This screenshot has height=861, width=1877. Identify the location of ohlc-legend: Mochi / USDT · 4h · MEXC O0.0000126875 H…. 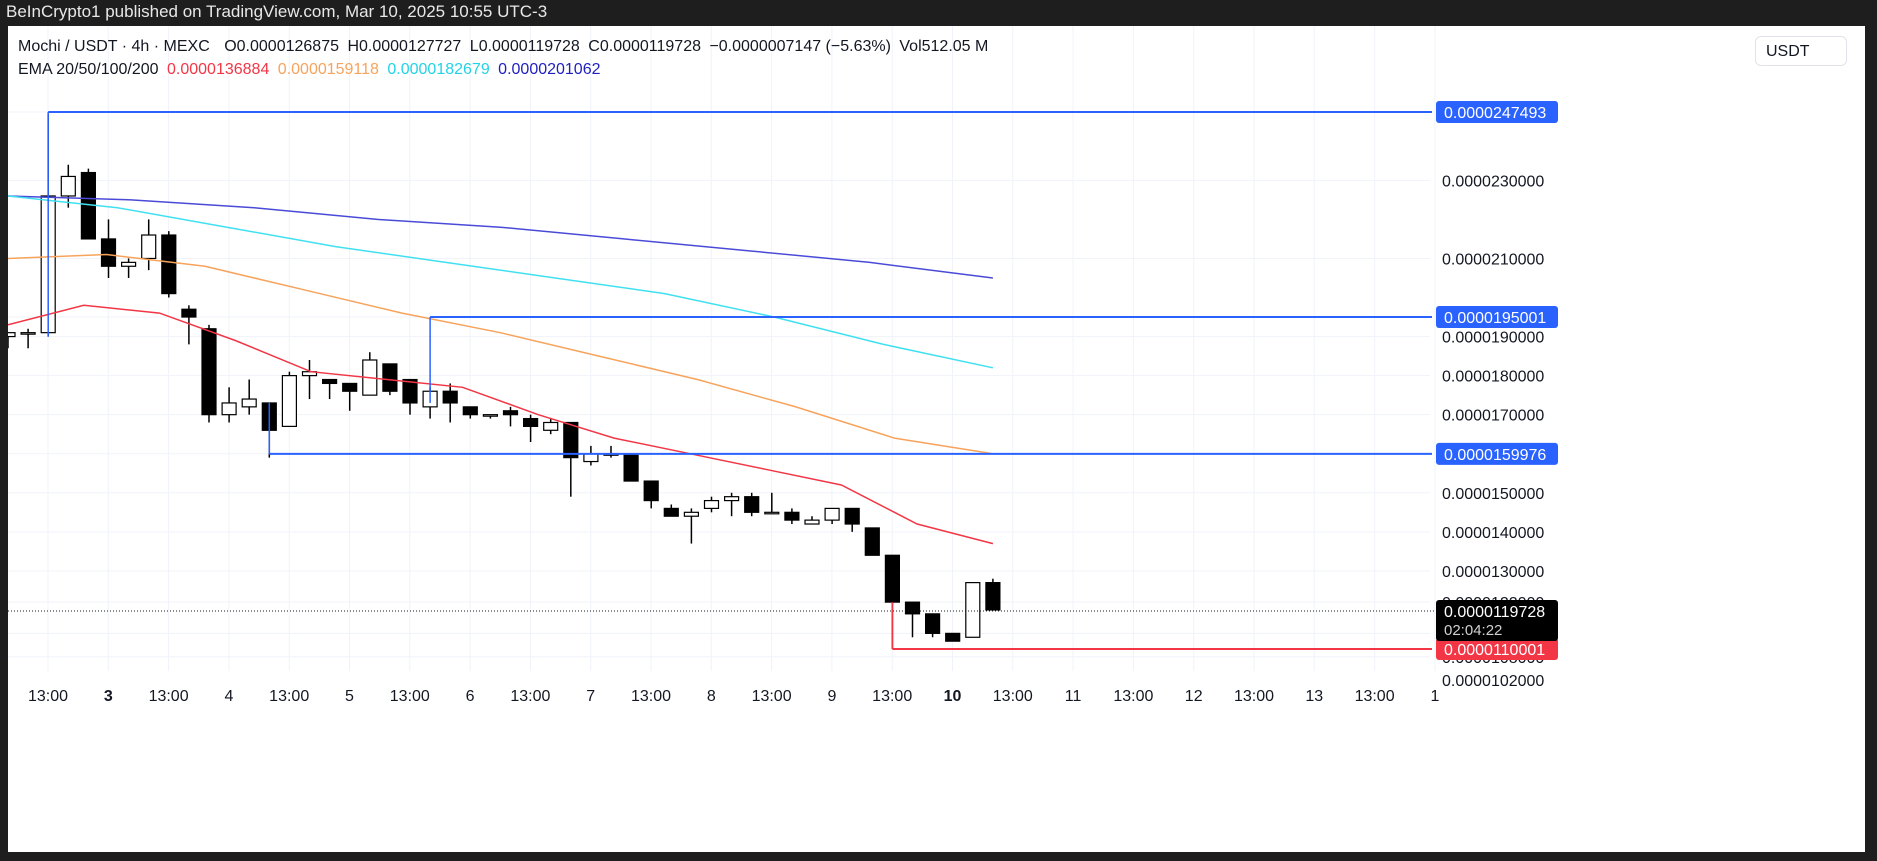
(503, 47).